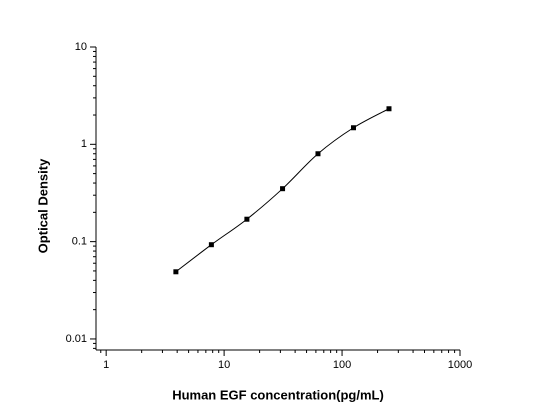 Image resolution: width=533 pixels, height=412 pixels. What do you see at coordinates (81, 47) in the screenshot?
I see `y-tick-label: 10` at bounding box center [81, 47].